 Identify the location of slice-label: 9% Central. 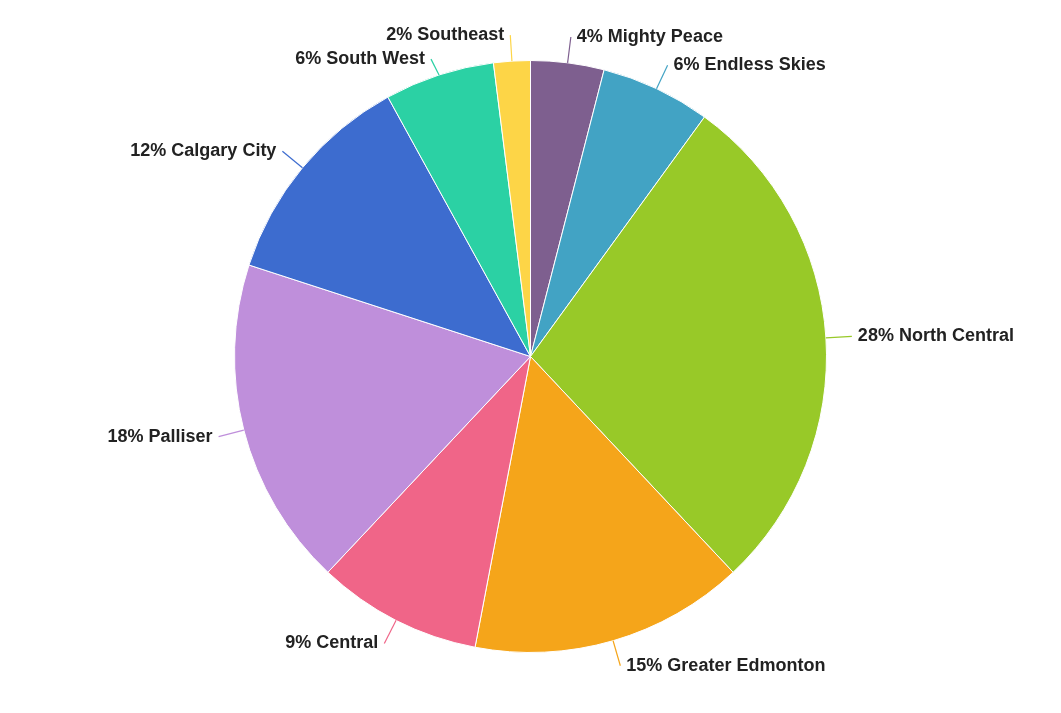
(332, 642).